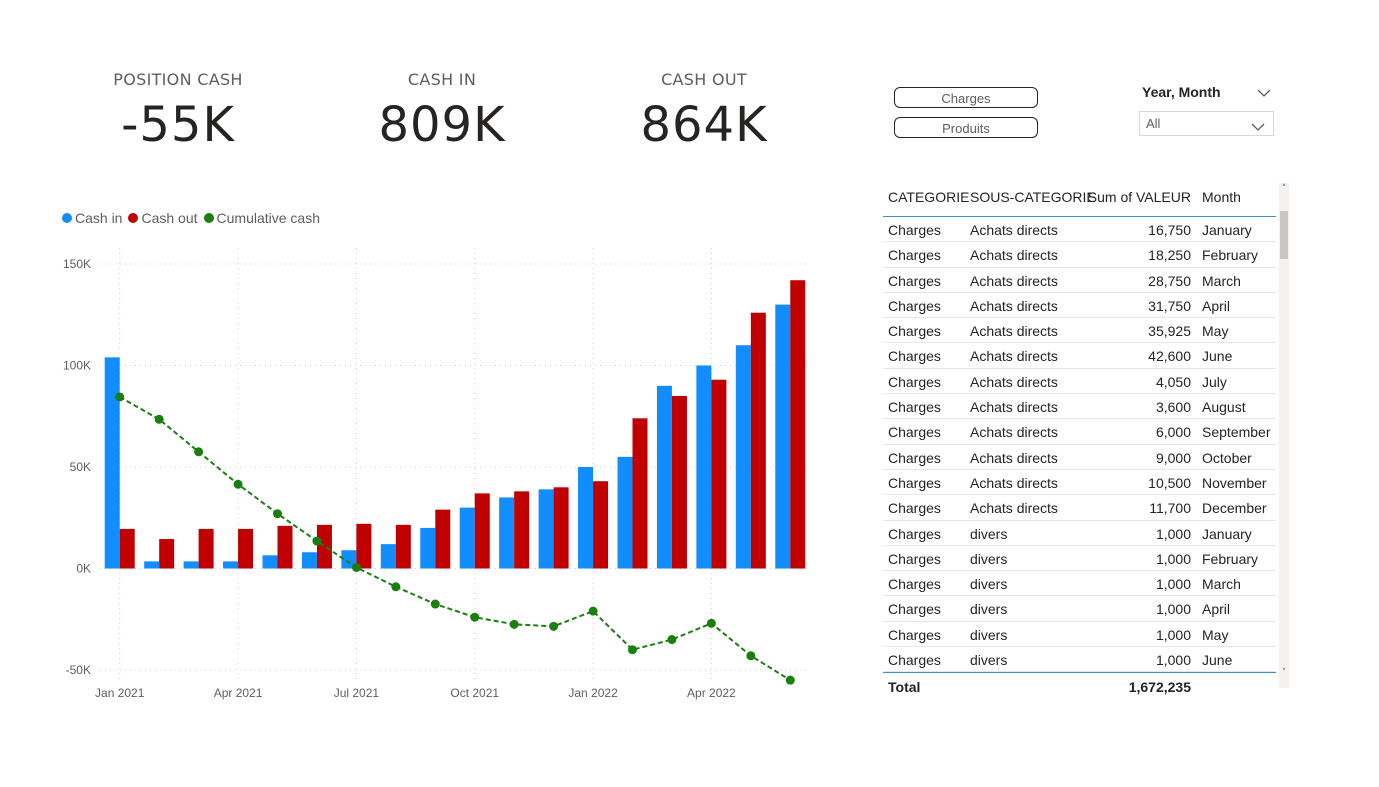  What do you see at coordinates (1169, 280) in the screenshot?
I see `cell-sum-valeur: 28,750` at bounding box center [1169, 280].